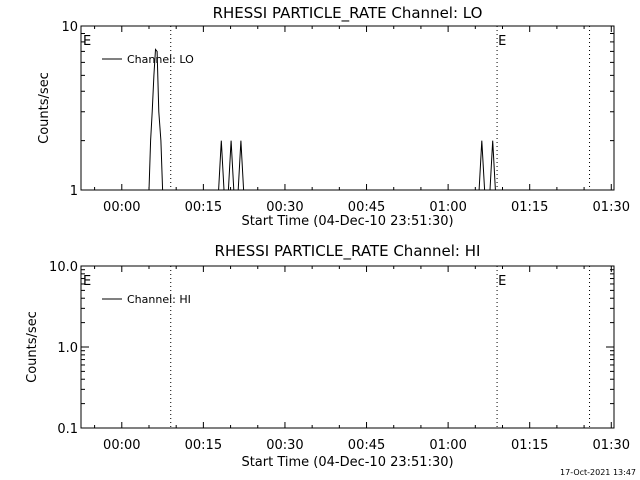  What do you see at coordinates (67, 429) in the screenshot?
I see `y-tick-label: 0.1` at bounding box center [67, 429].